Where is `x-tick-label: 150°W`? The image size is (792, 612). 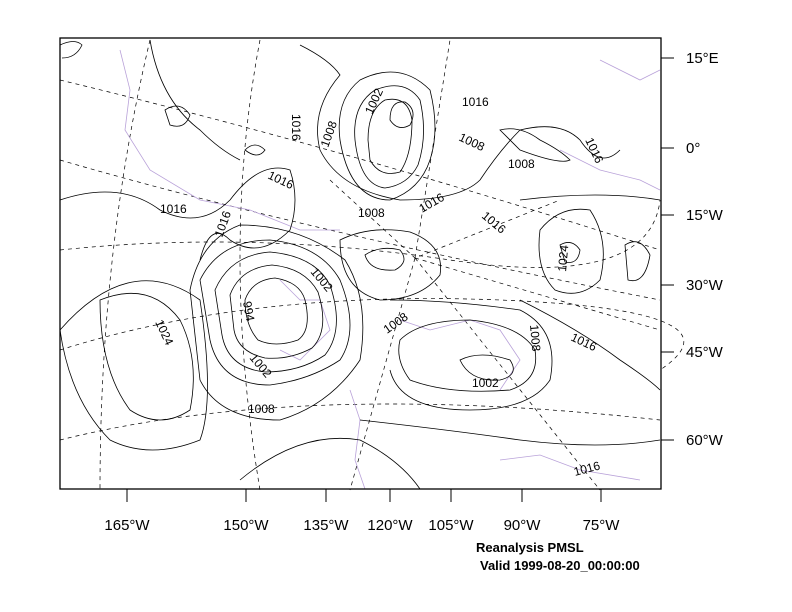
x-tick-label: 150°W is located at coordinates (246, 525).